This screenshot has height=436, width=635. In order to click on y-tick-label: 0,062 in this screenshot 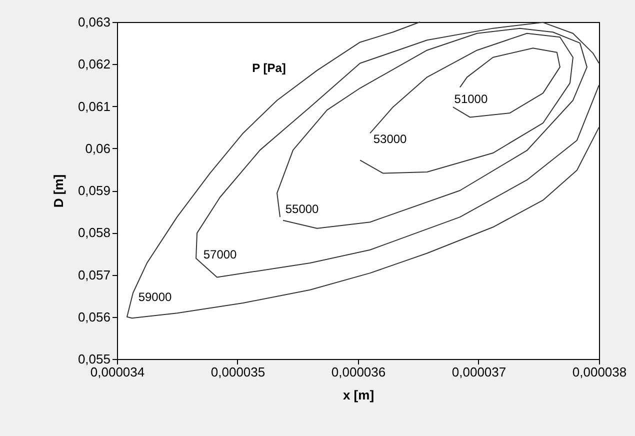, I will do `click(94, 64)`.